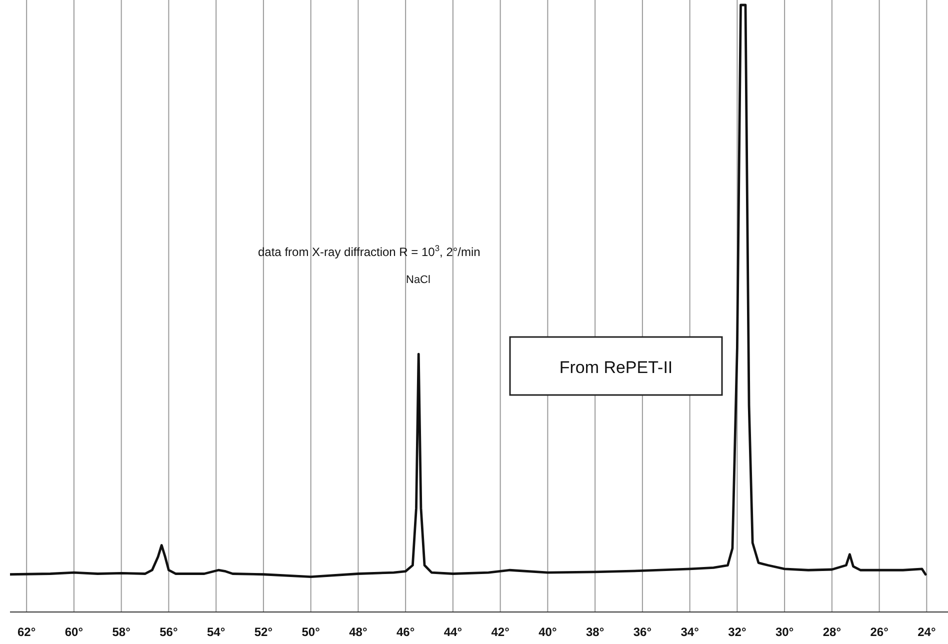  Describe the element at coordinates (453, 632) in the screenshot. I see `x-tick-label: 44°` at that location.